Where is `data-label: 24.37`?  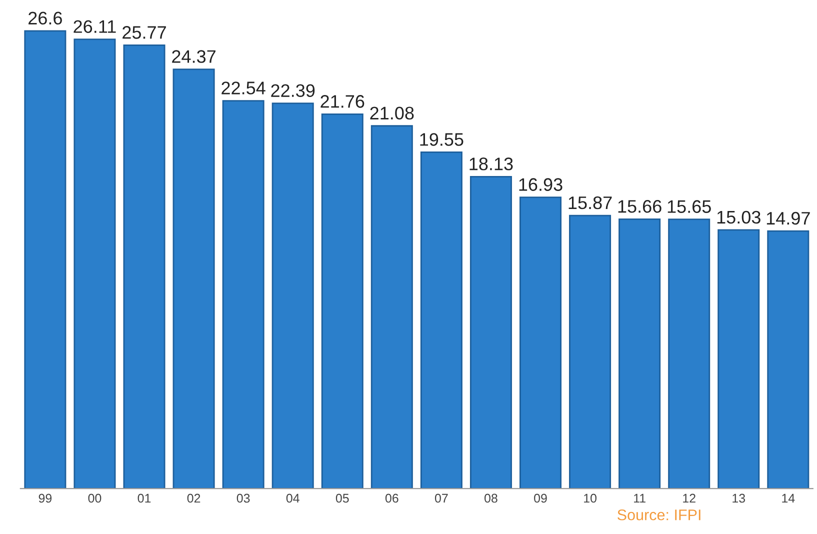 data-label: 24.37 is located at coordinates (194, 56).